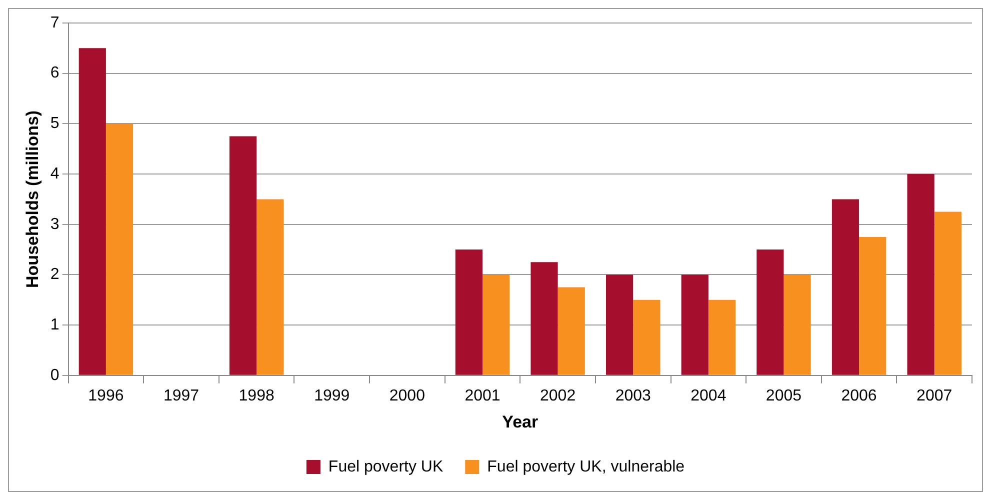 The height and width of the screenshot is (500, 991). I want to click on x-tick-label: 1999, so click(332, 395).